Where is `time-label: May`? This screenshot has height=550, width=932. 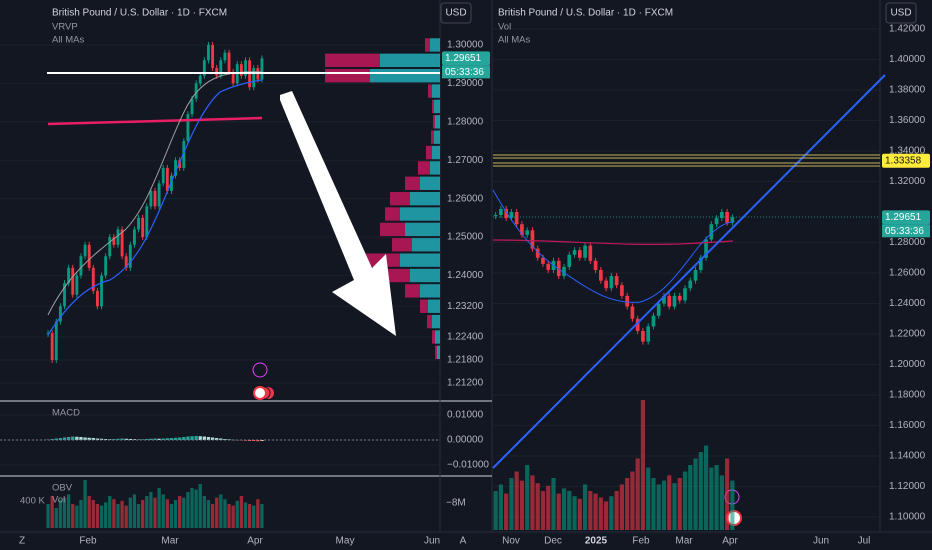
time-label: May is located at coordinates (345, 541).